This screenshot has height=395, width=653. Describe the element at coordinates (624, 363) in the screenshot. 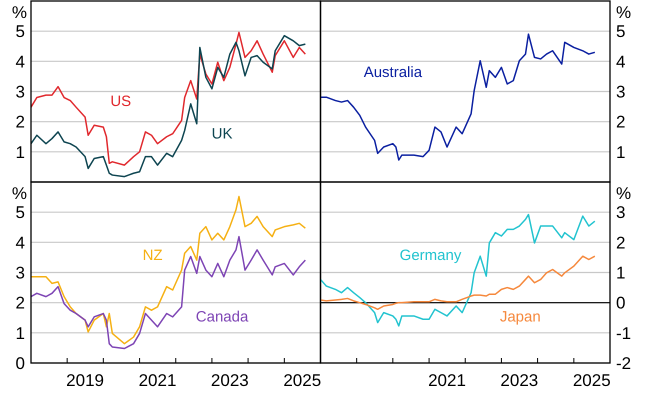

I see `y-tick-label: -2` at that location.